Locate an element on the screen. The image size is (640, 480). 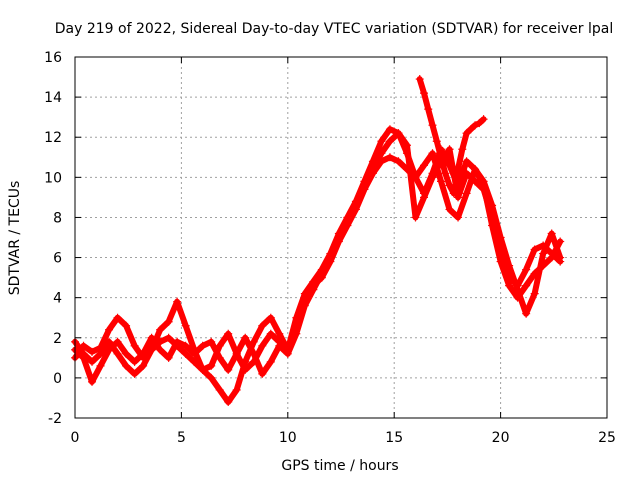
series-band is located at coordinates (451, 136).